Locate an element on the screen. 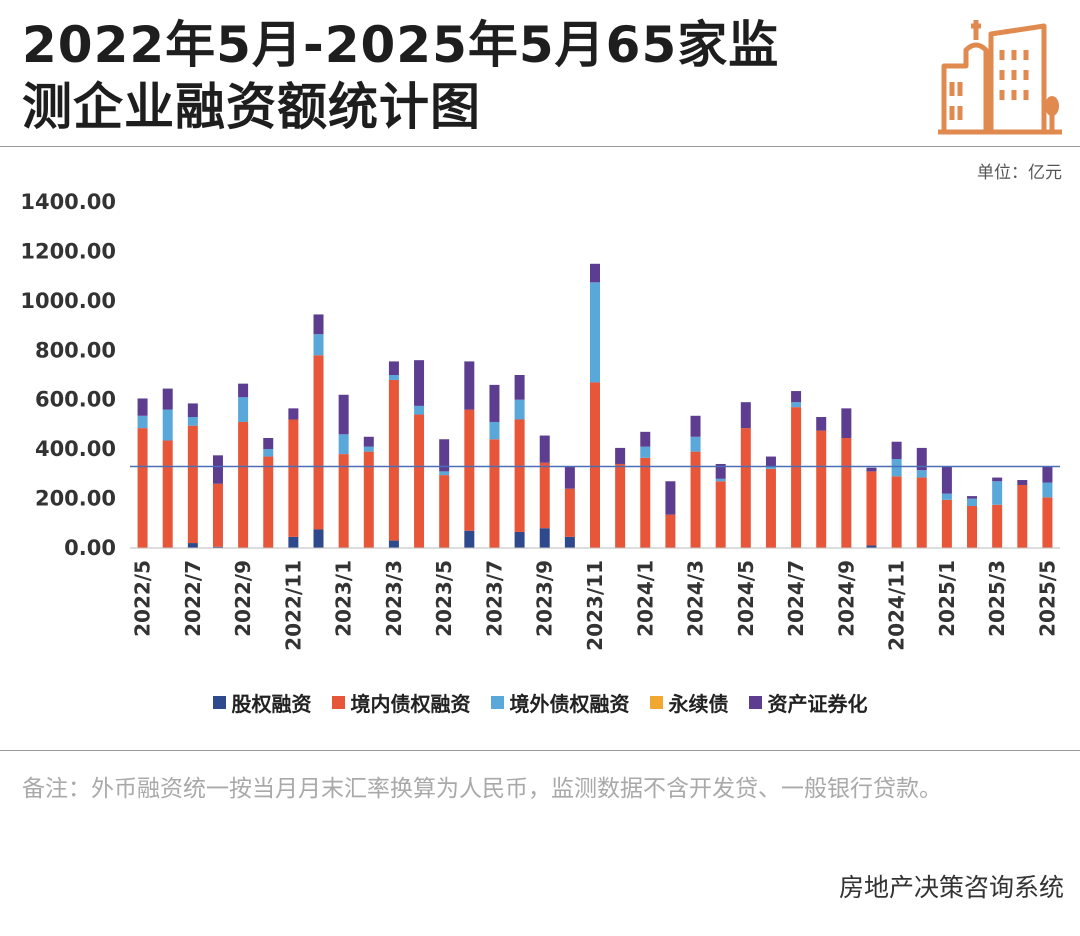 This screenshot has width=1080, height=936. legend-item: 资产证券化 is located at coordinates (808, 702).